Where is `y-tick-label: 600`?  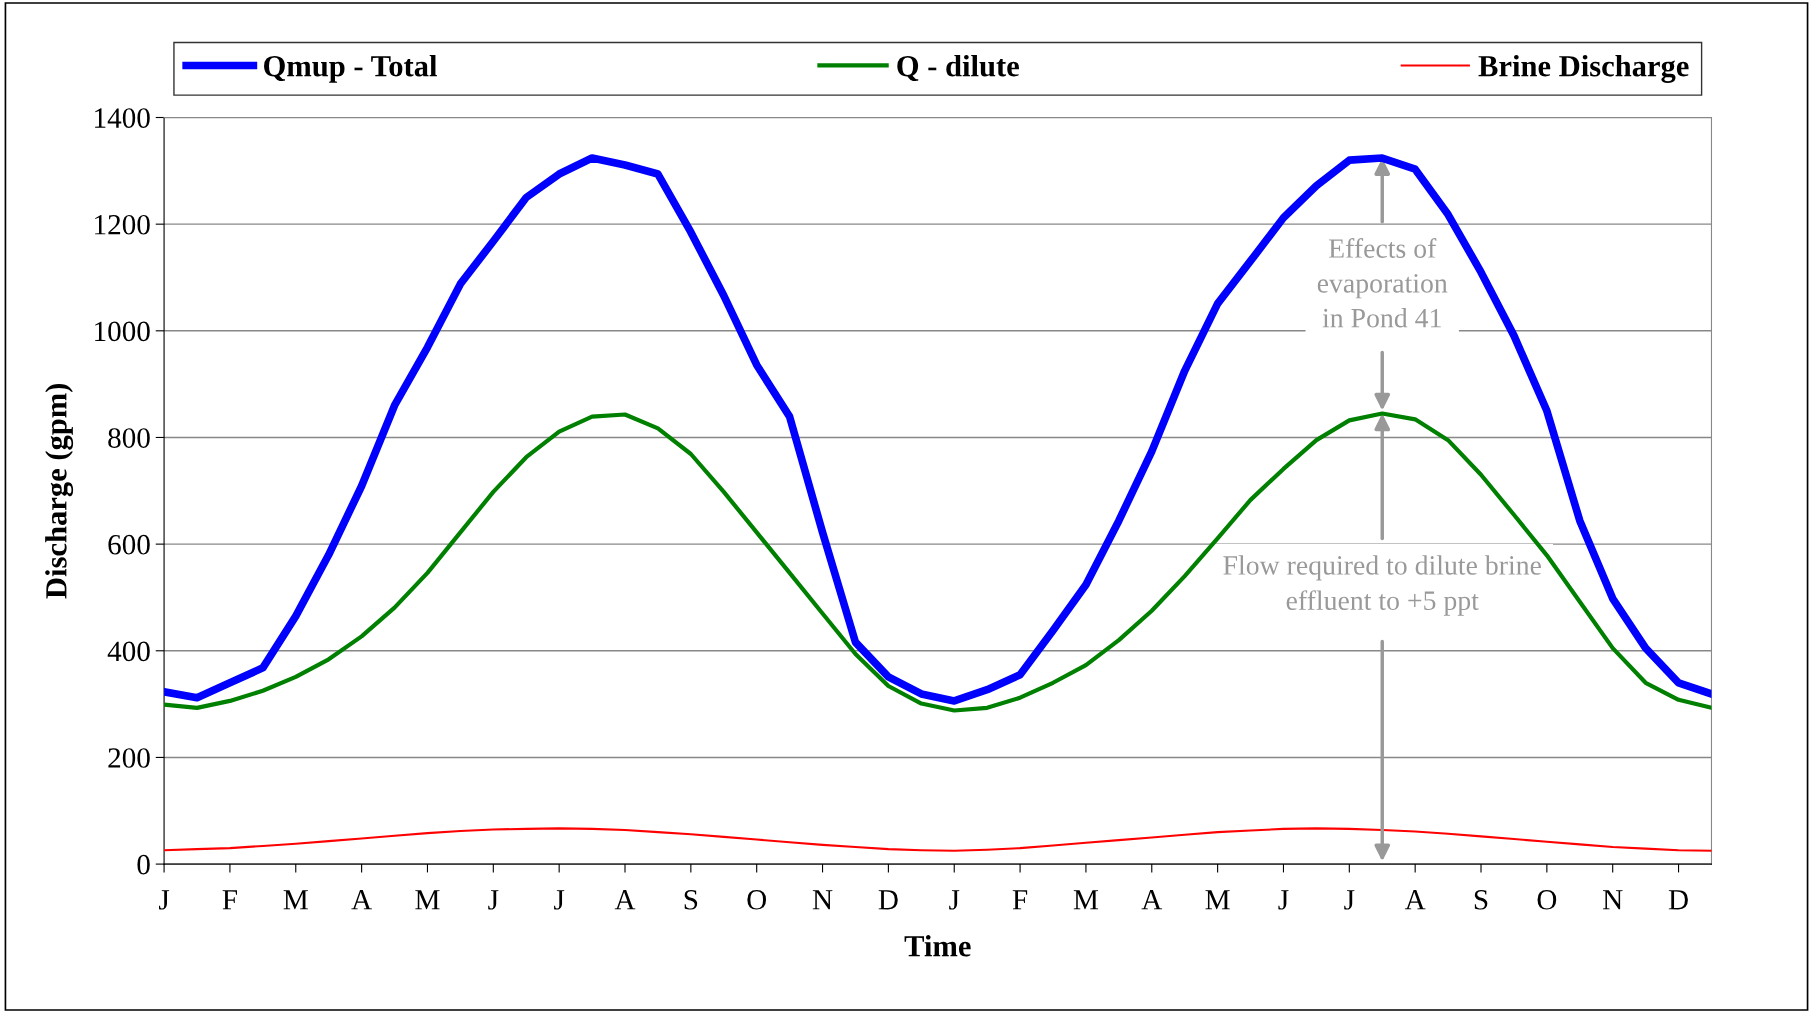
y-tick-label: 600 is located at coordinates (129, 544).